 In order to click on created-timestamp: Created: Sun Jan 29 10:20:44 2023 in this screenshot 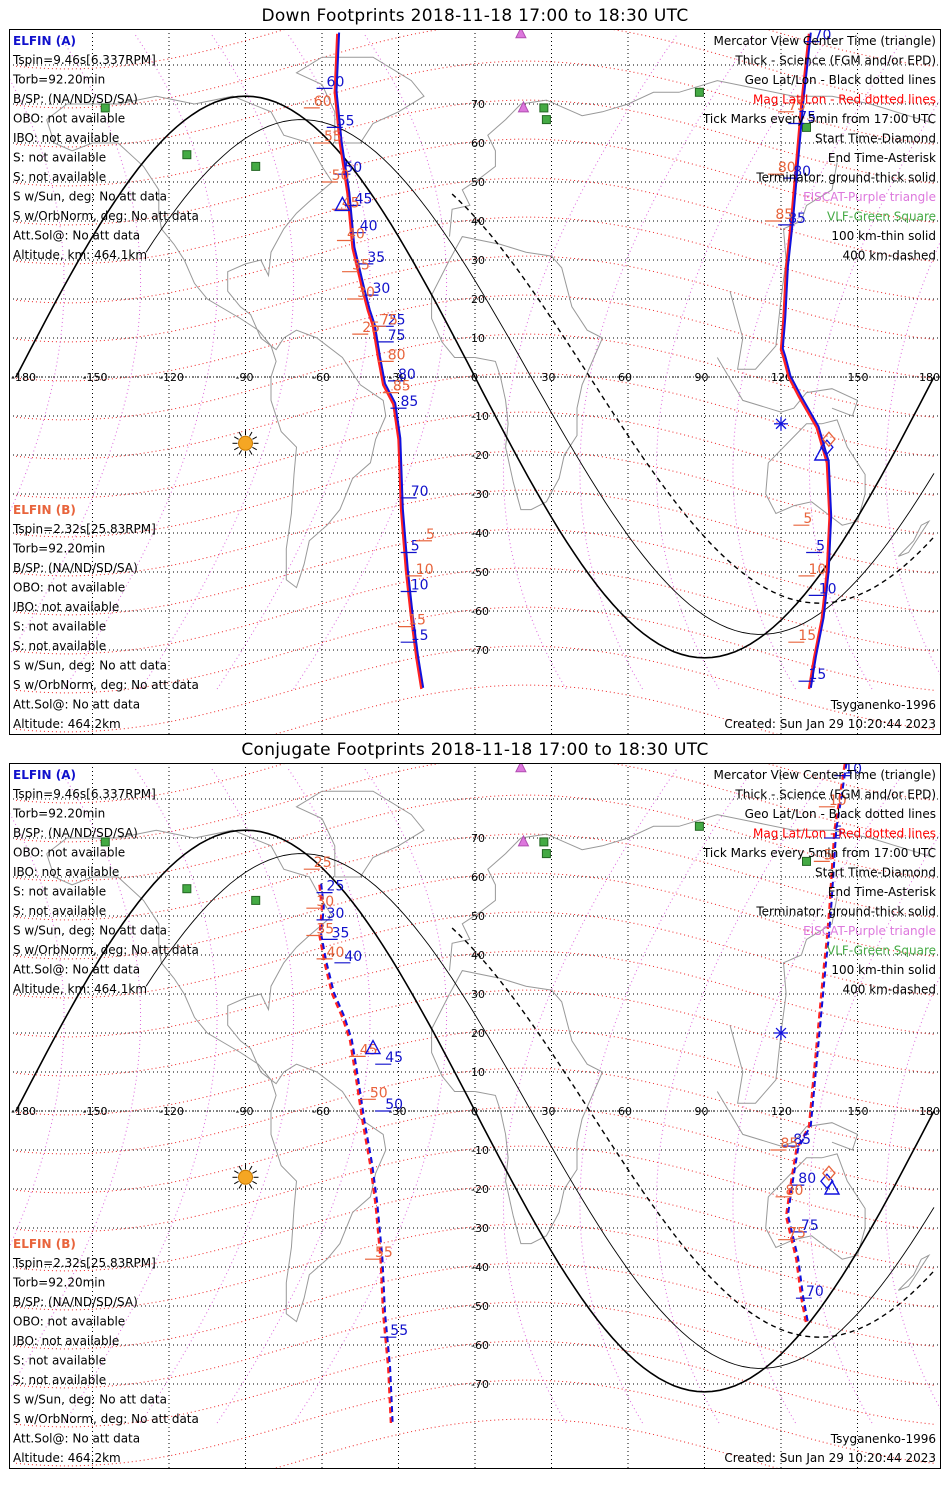, I will do `click(830, 1458)`.